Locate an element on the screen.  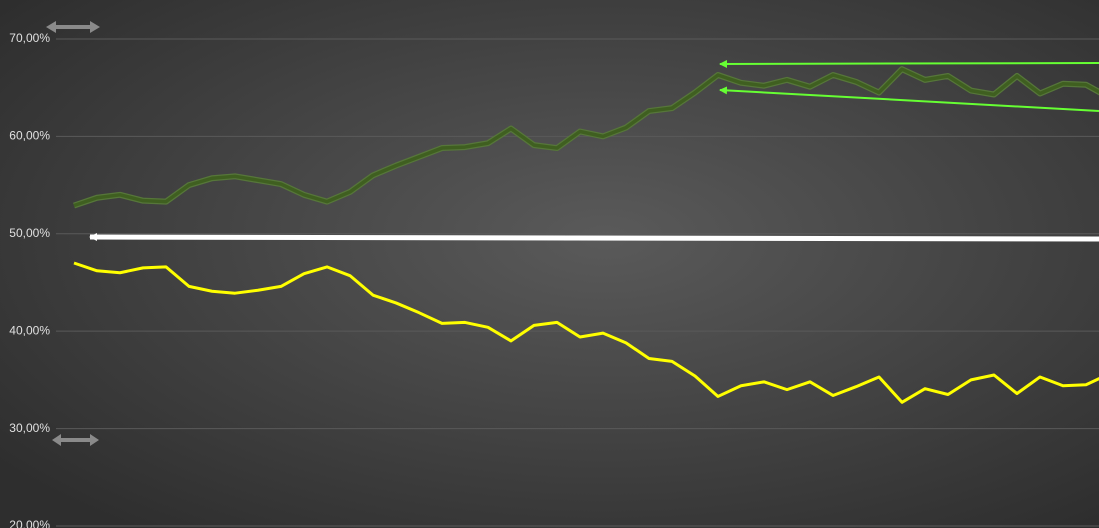
y-tick-label: 30,00% is located at coordinates (29, 428).